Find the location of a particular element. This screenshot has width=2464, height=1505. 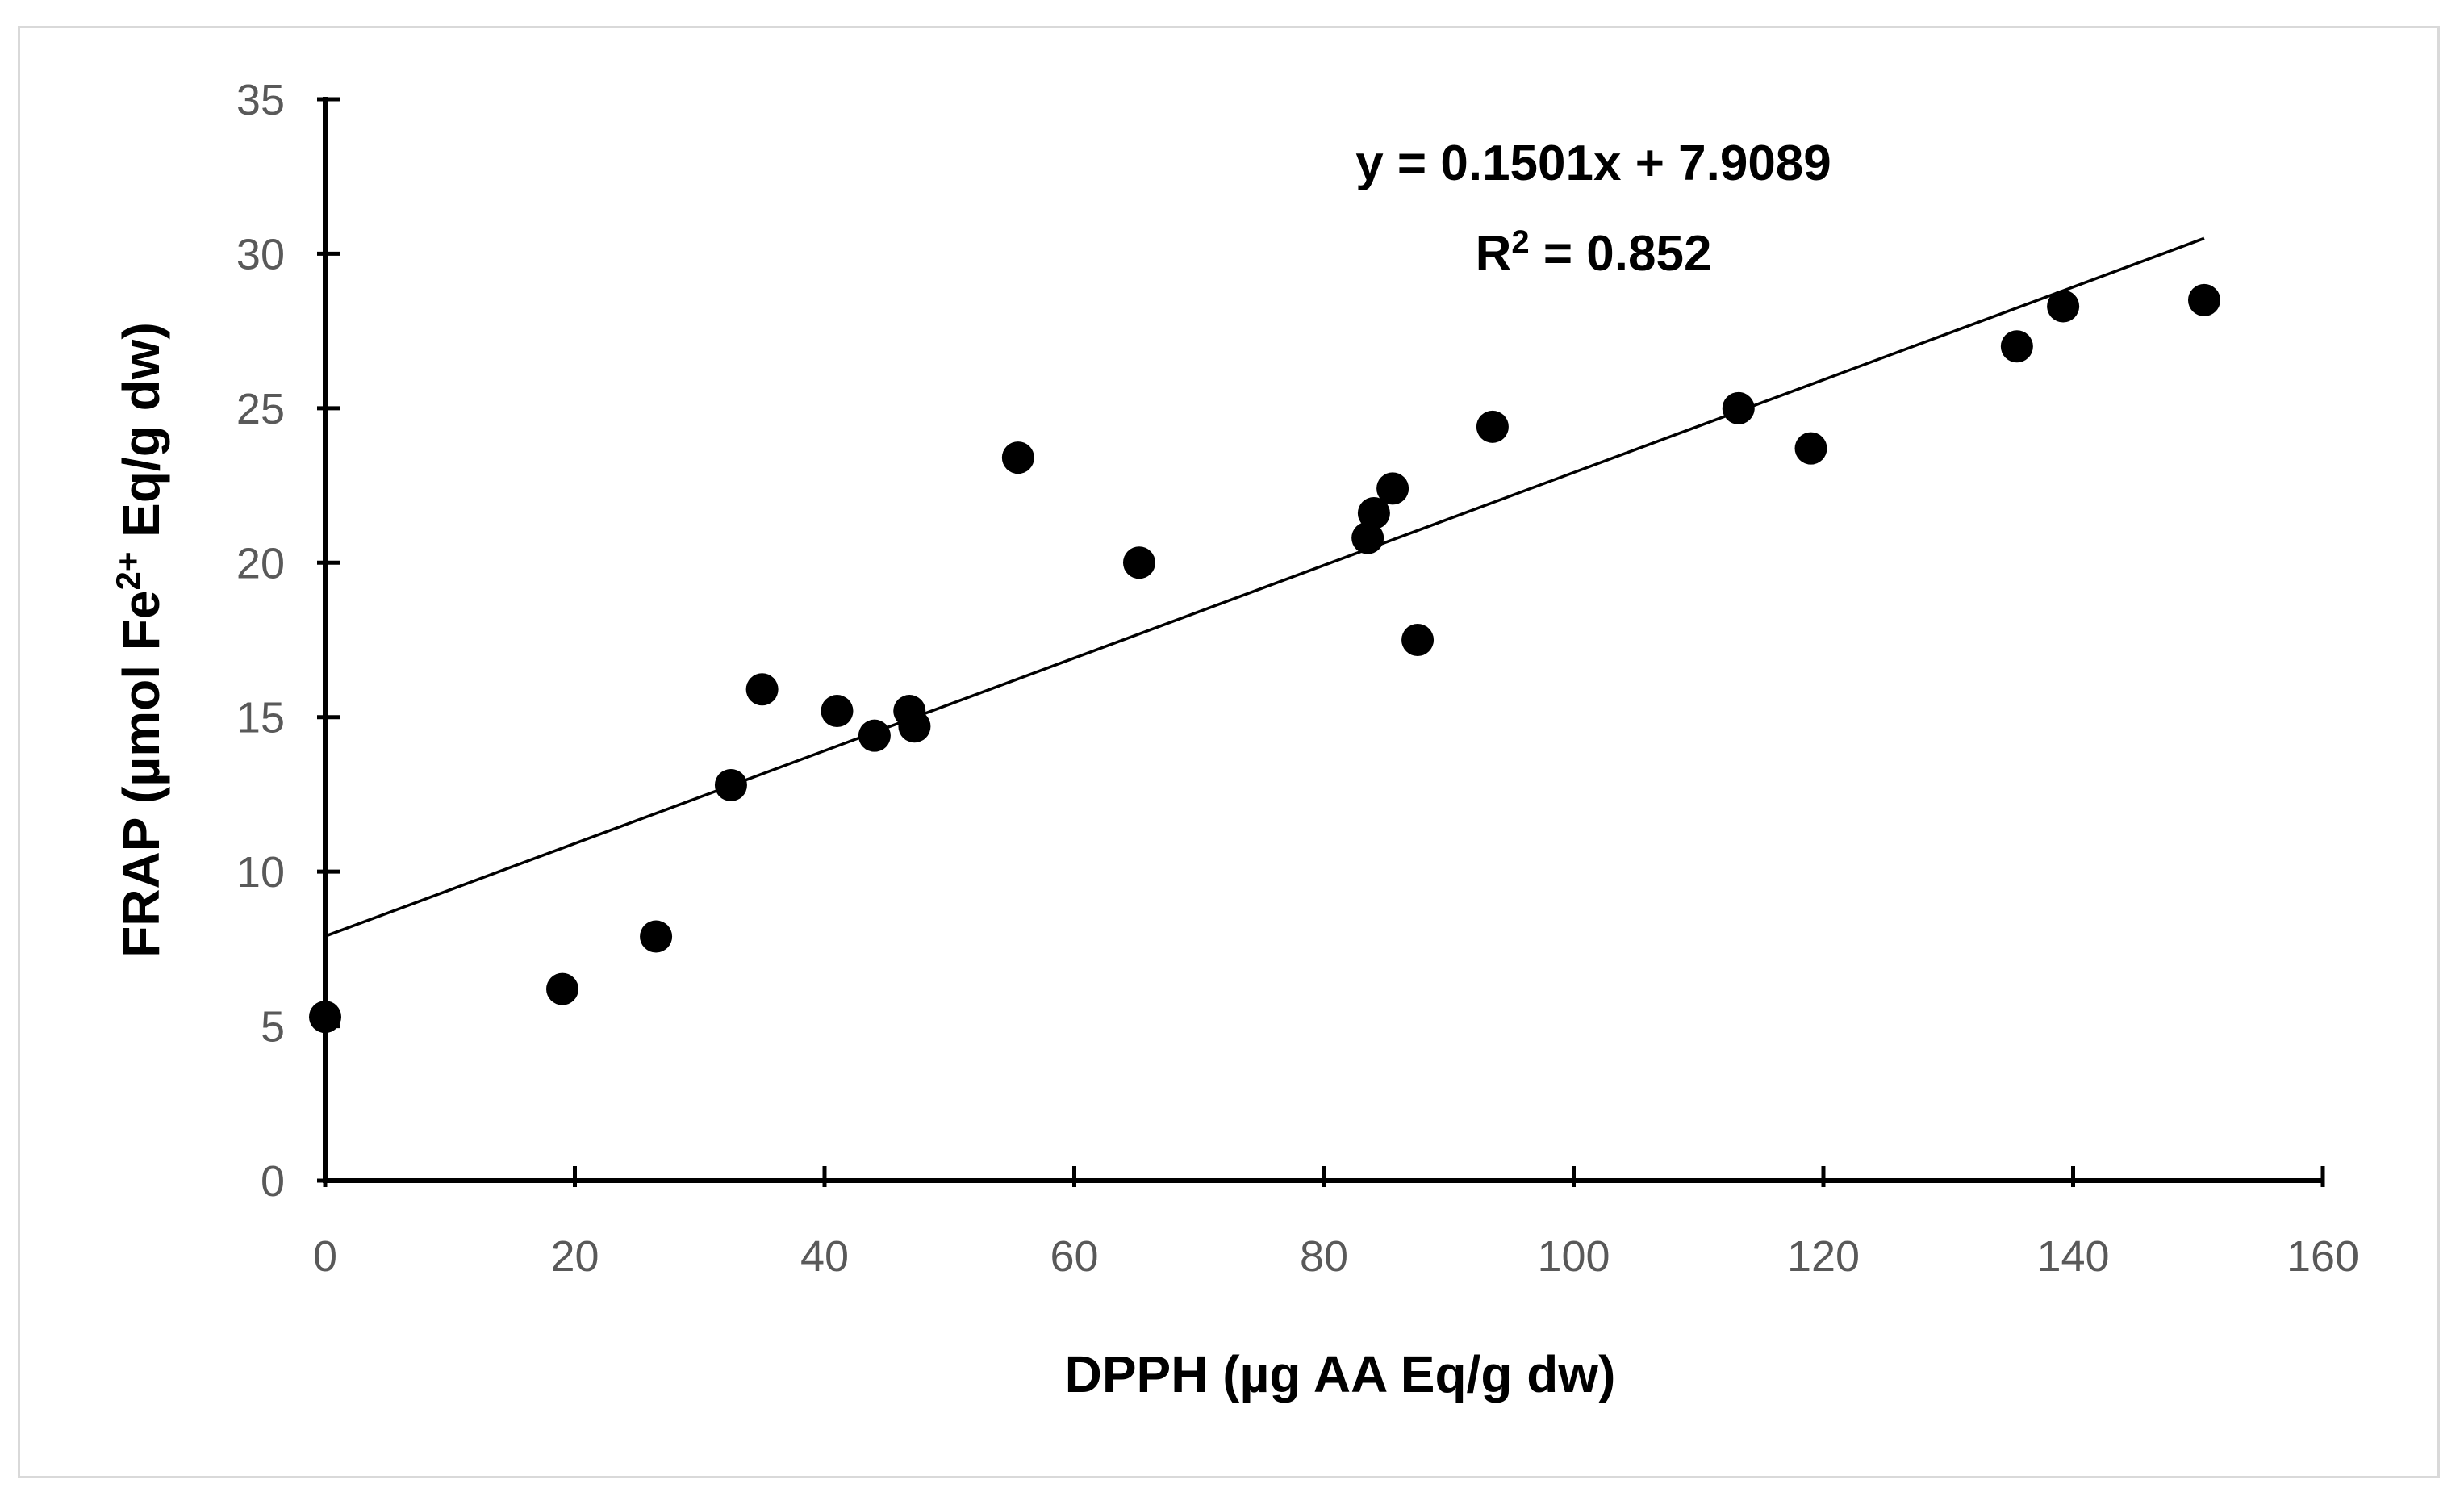

r-squared-superscript: 2 is located at coordinates (1520, 242).